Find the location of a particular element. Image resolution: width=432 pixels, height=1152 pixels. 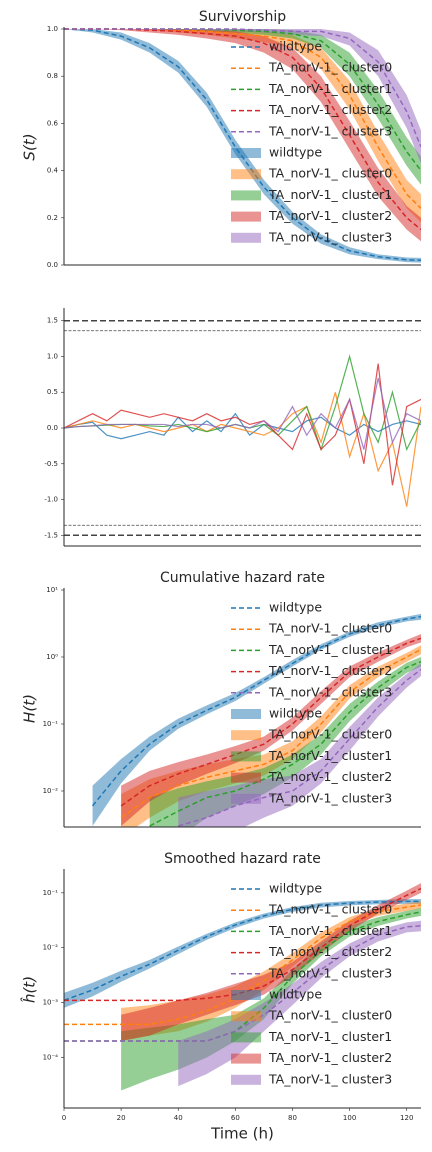

y-tick-label: -0.5 is located at coordinates (51, 464).